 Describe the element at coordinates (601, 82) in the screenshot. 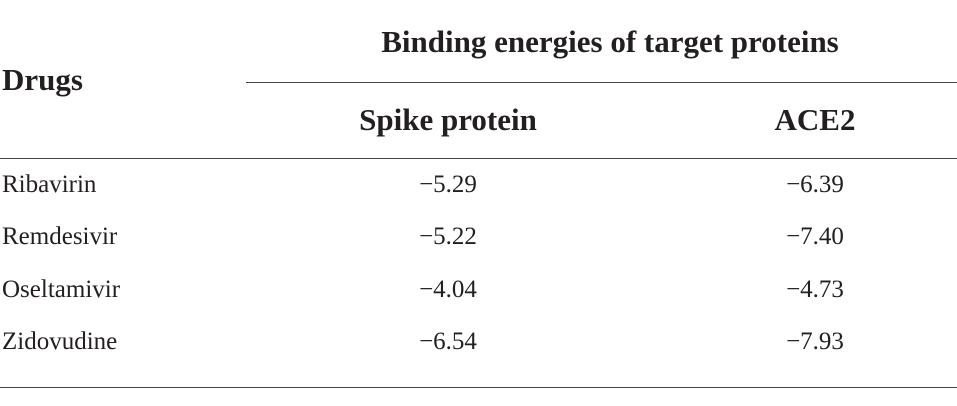

I see `group-rule` at that location.